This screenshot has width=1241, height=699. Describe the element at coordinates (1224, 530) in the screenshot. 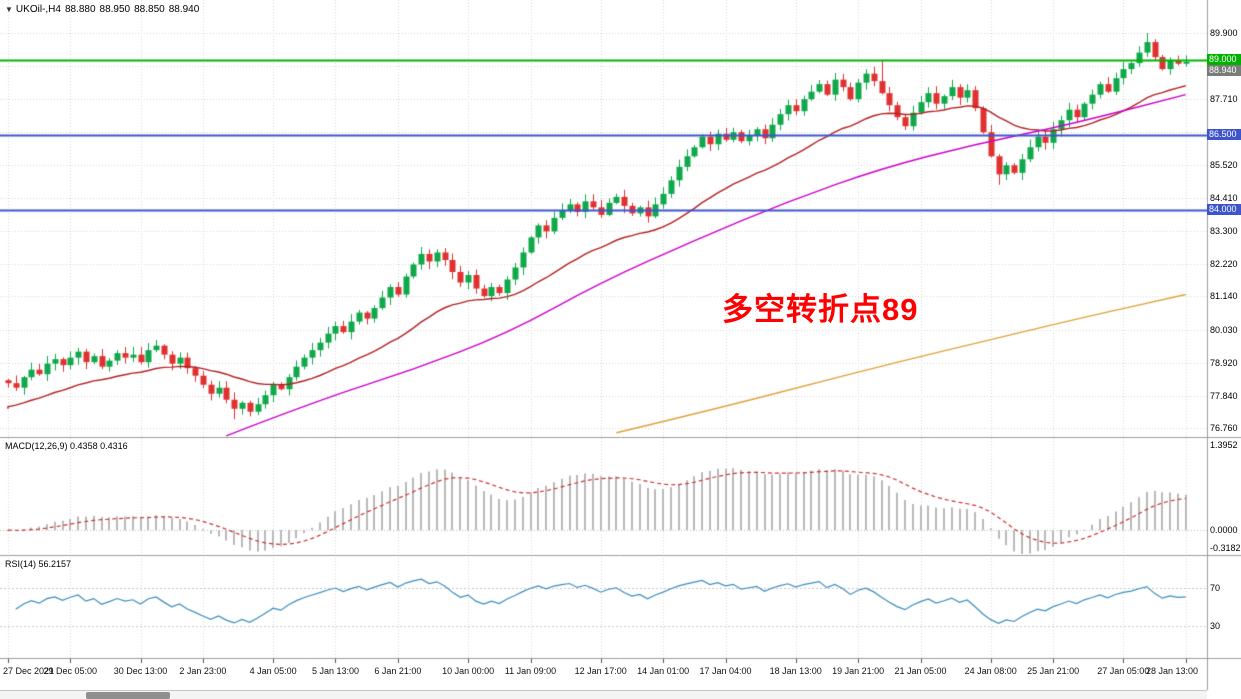

I see `macd-scale-label: 0.0000` at that location.